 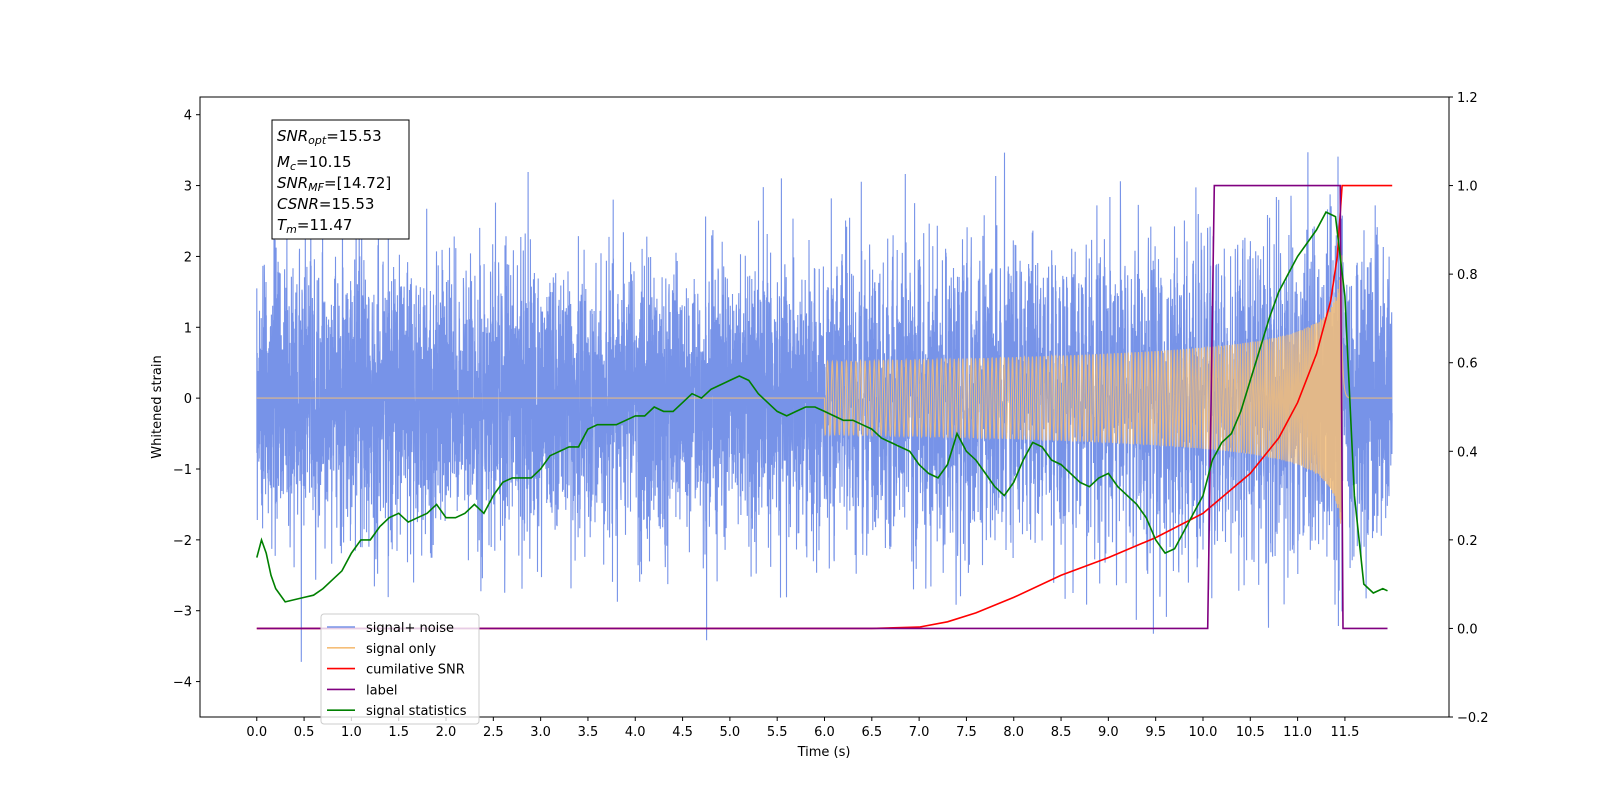 What do you see at coordinates (1467, 541) in the screenshot?
I see `y2-tick-label: 0.2` at bounding box center [1467, 541].